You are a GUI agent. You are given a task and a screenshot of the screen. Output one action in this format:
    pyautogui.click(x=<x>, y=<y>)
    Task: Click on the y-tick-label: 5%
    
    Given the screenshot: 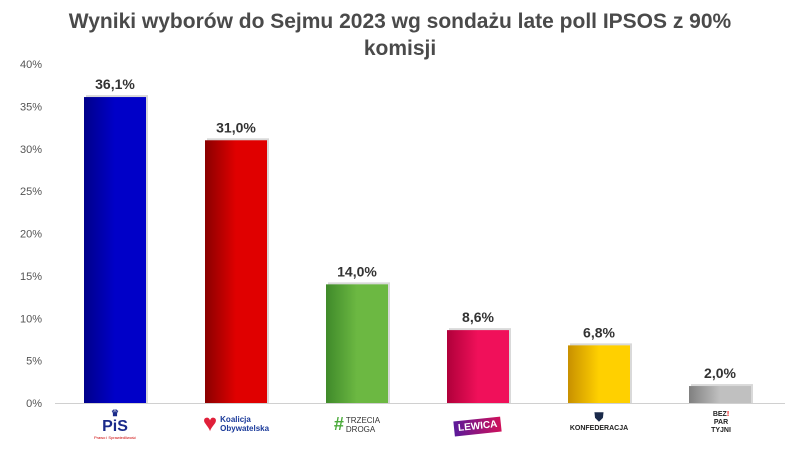 What is the action you would take?
    pyautogui.click(x=34, y=362)
    